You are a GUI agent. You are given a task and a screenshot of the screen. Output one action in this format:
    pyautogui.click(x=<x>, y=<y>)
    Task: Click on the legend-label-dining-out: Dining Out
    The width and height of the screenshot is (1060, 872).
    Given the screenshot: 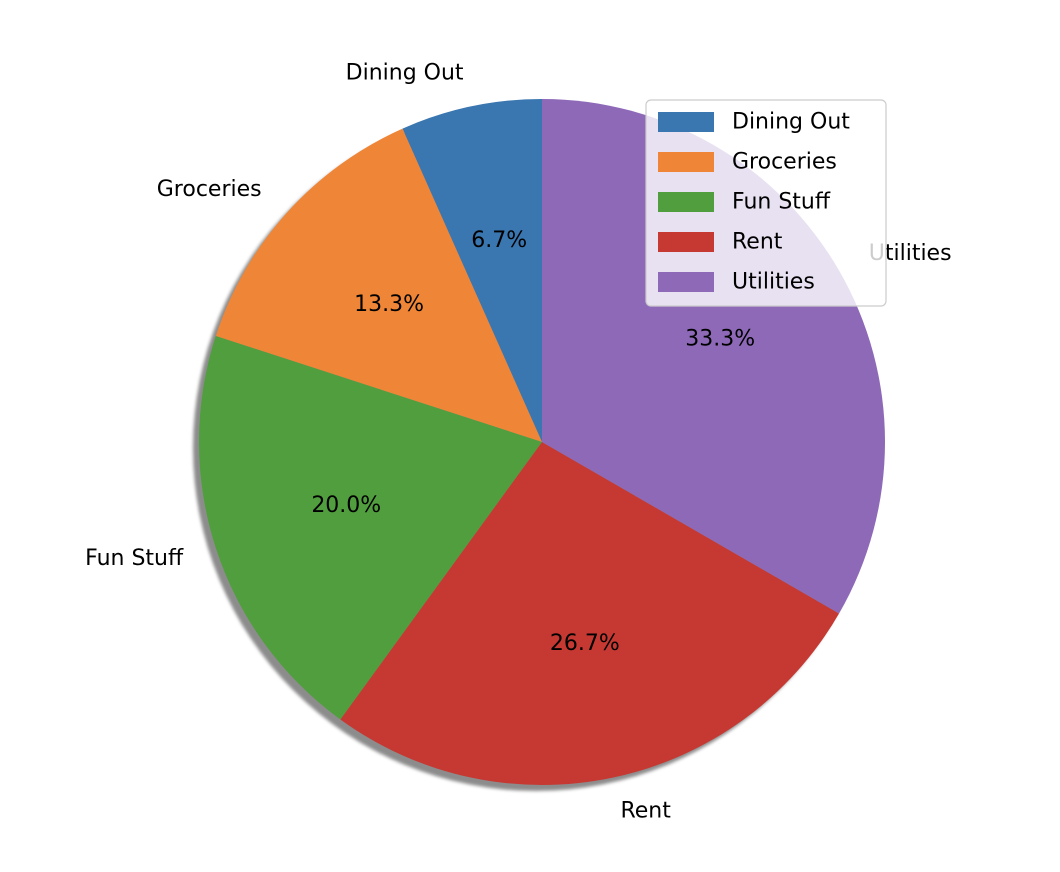 What is the action you would take?
    pyautogui.click(x=791, y=122)
    